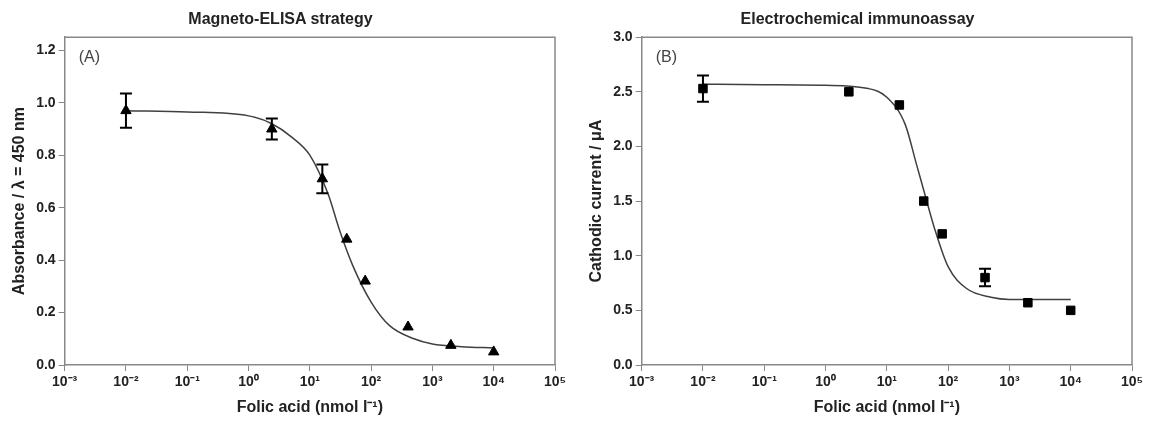 This screenshot has width=1154, height=425. Describe the element at coordinates (46, 206) in the screenshot. I see `y-tick-label: 0.6` at that location.